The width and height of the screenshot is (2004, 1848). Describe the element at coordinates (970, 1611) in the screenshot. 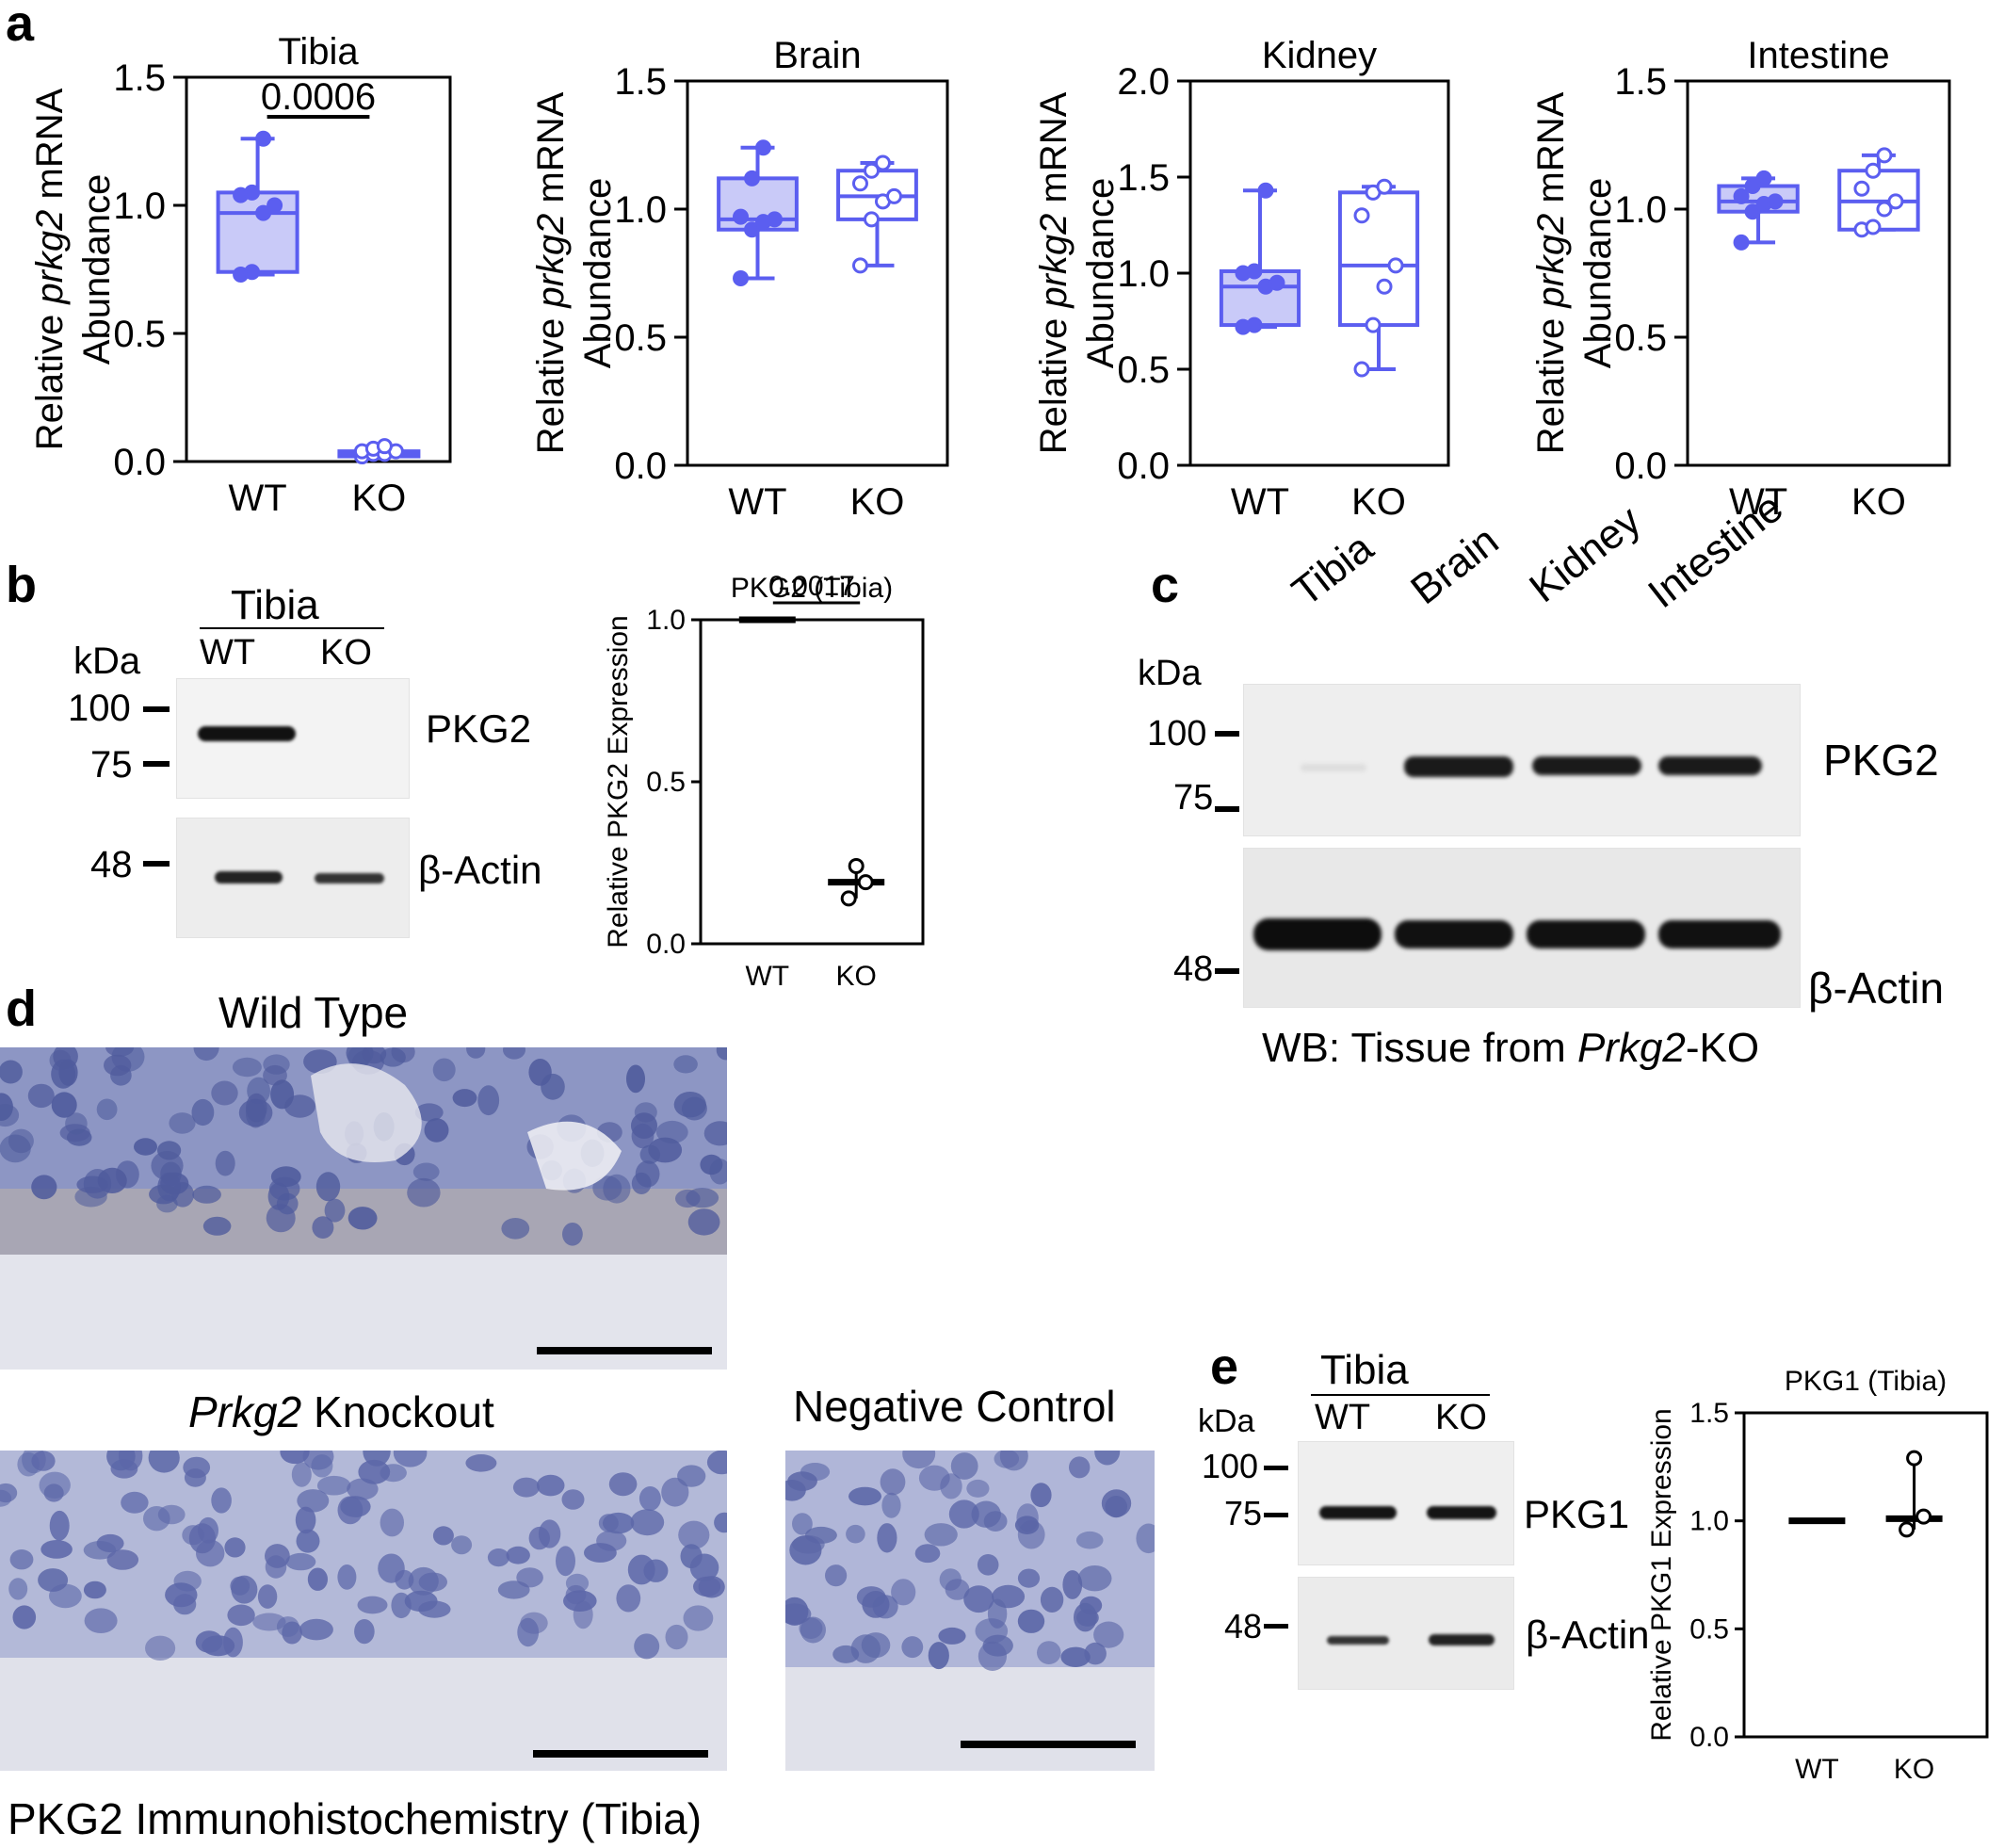

I see `micrograph-negative-control` at that location.